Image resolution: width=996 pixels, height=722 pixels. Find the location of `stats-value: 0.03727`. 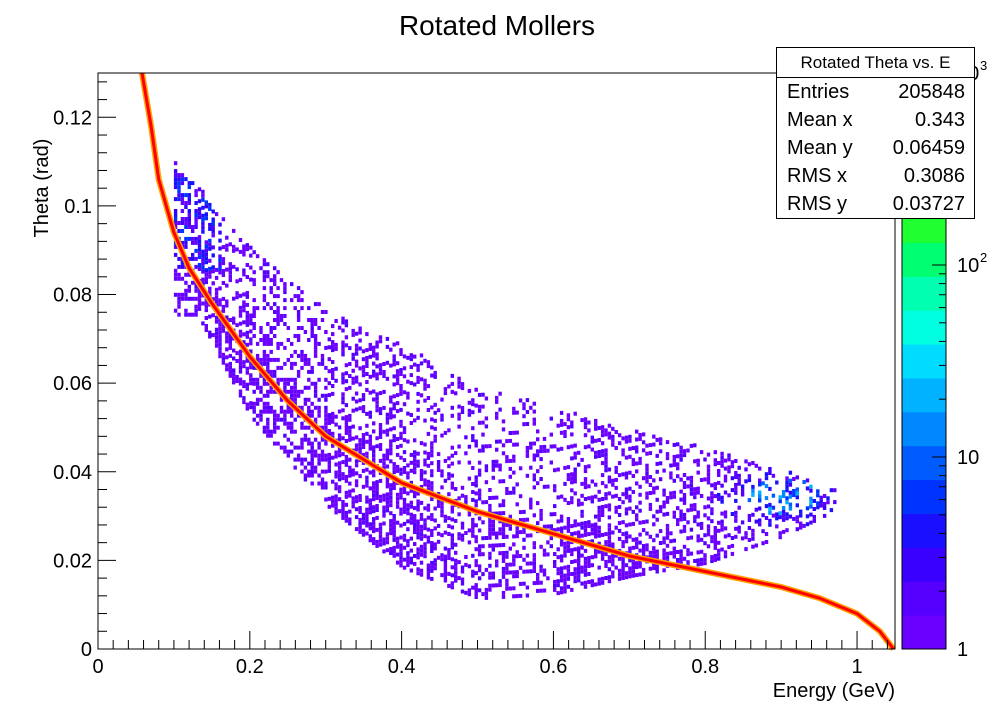

stats-value: 0.03727 is located at coordinates (928, 204).